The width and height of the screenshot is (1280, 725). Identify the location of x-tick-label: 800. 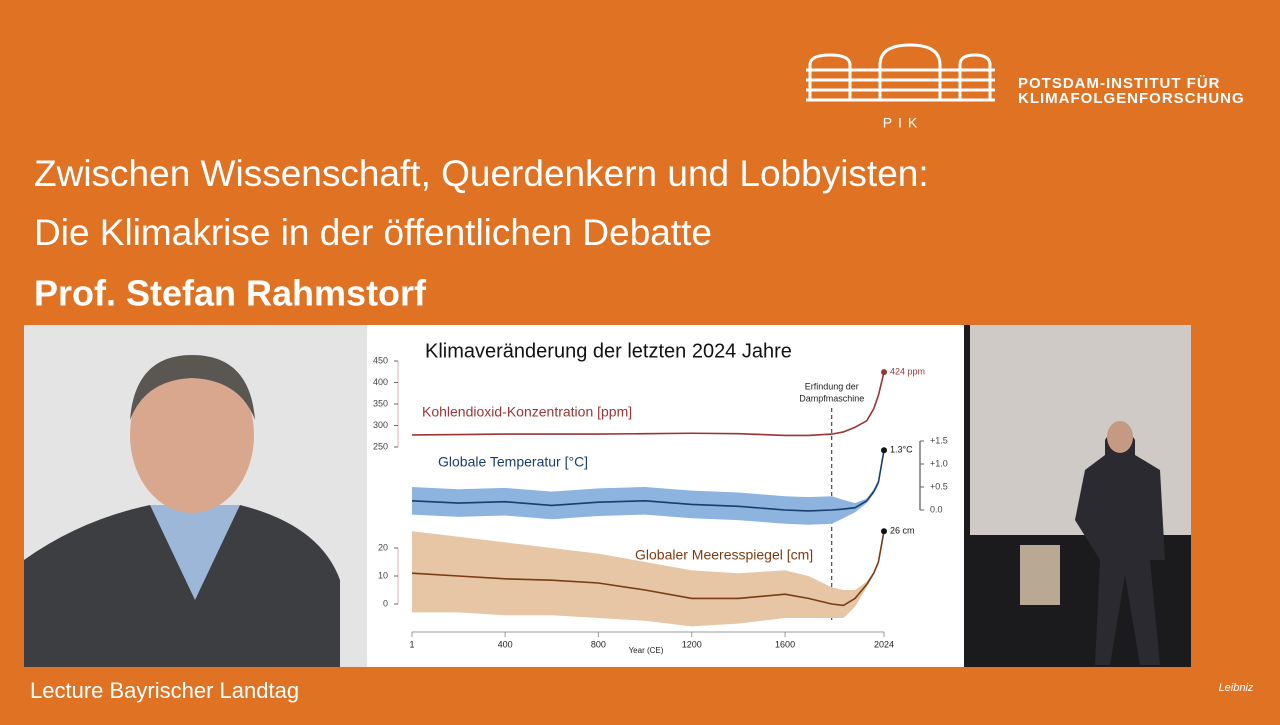
(598, 644).